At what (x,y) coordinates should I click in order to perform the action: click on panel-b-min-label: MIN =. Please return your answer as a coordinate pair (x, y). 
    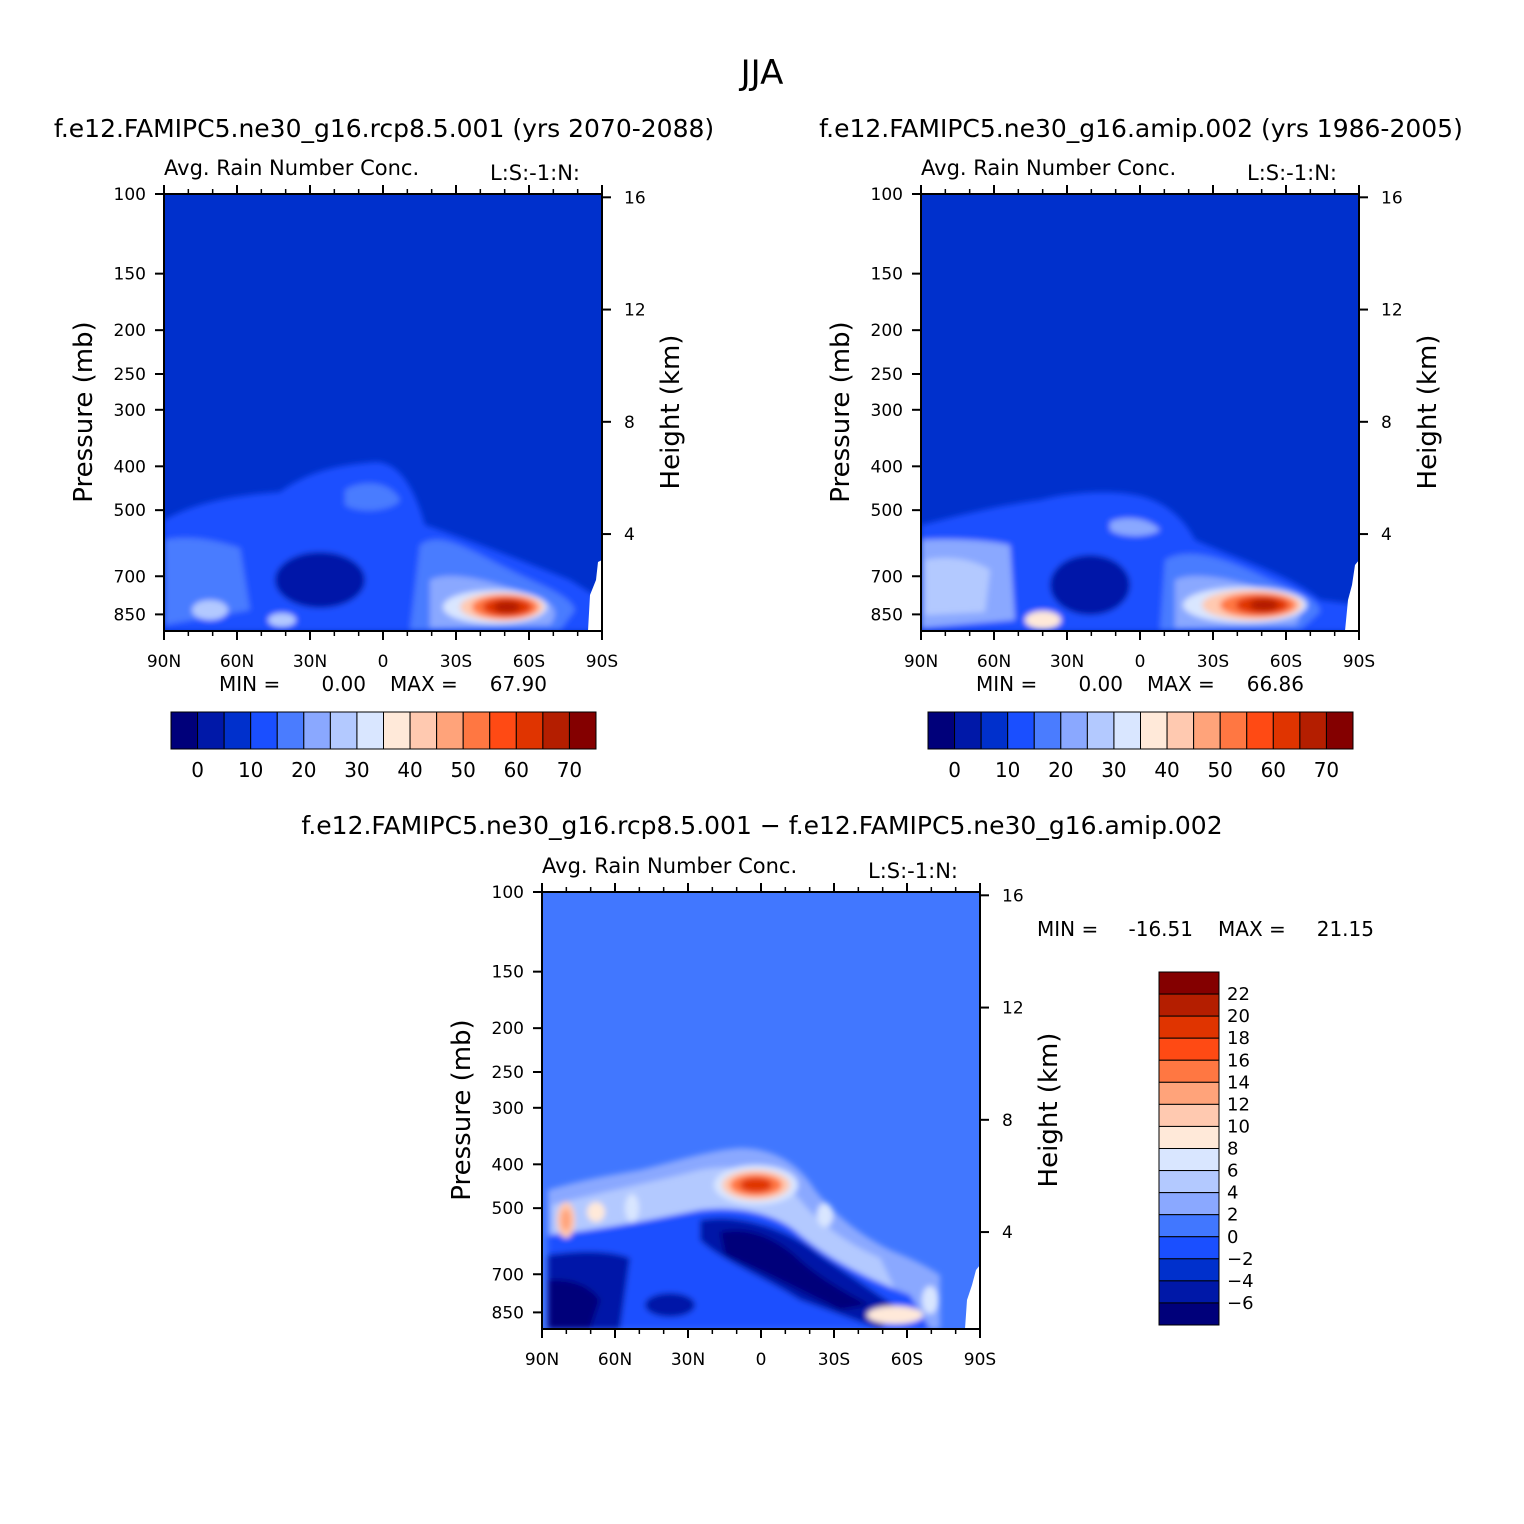
    Looking at the image, I should click on (1006, 684).